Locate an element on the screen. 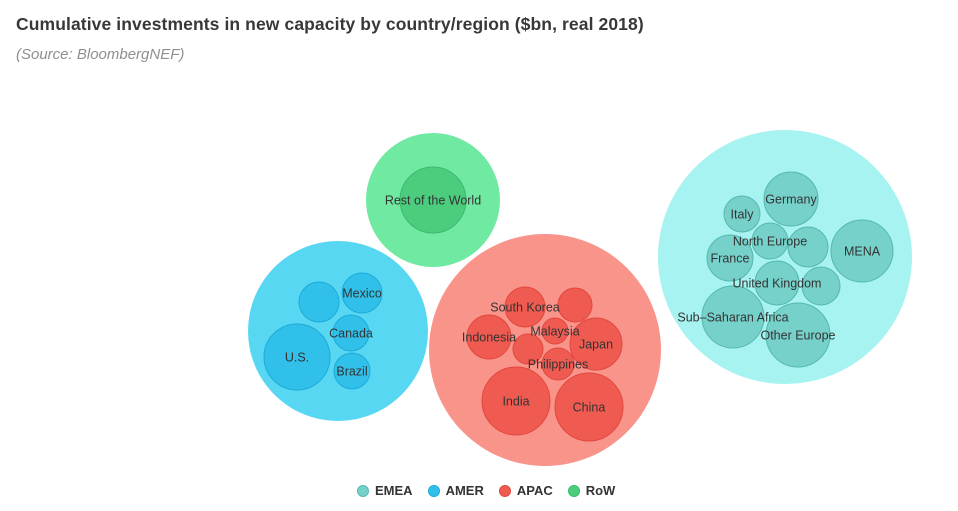 Image resolution: width=958 pixels, height=511 pixels. bubble-label-south-korea: South Korea is located at coordinates (525, 308).